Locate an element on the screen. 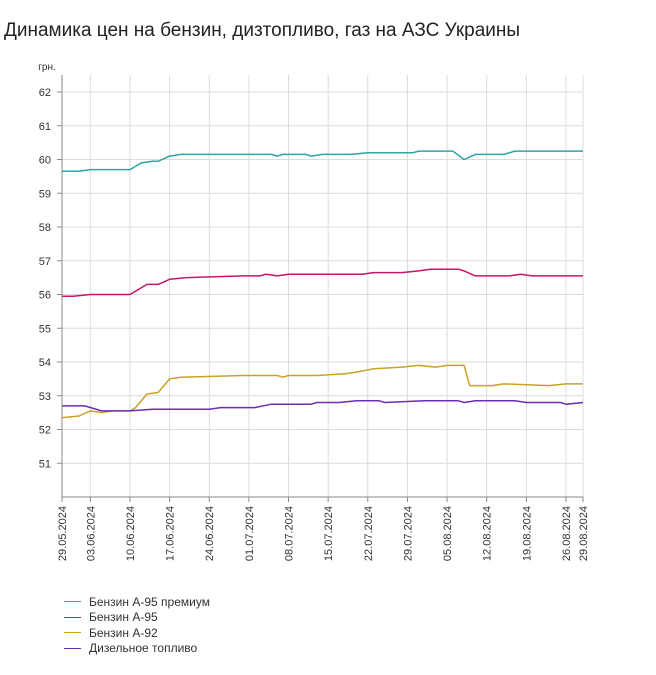  x-tick-label: 05.08.2024 is located at coordinates (448, 533).